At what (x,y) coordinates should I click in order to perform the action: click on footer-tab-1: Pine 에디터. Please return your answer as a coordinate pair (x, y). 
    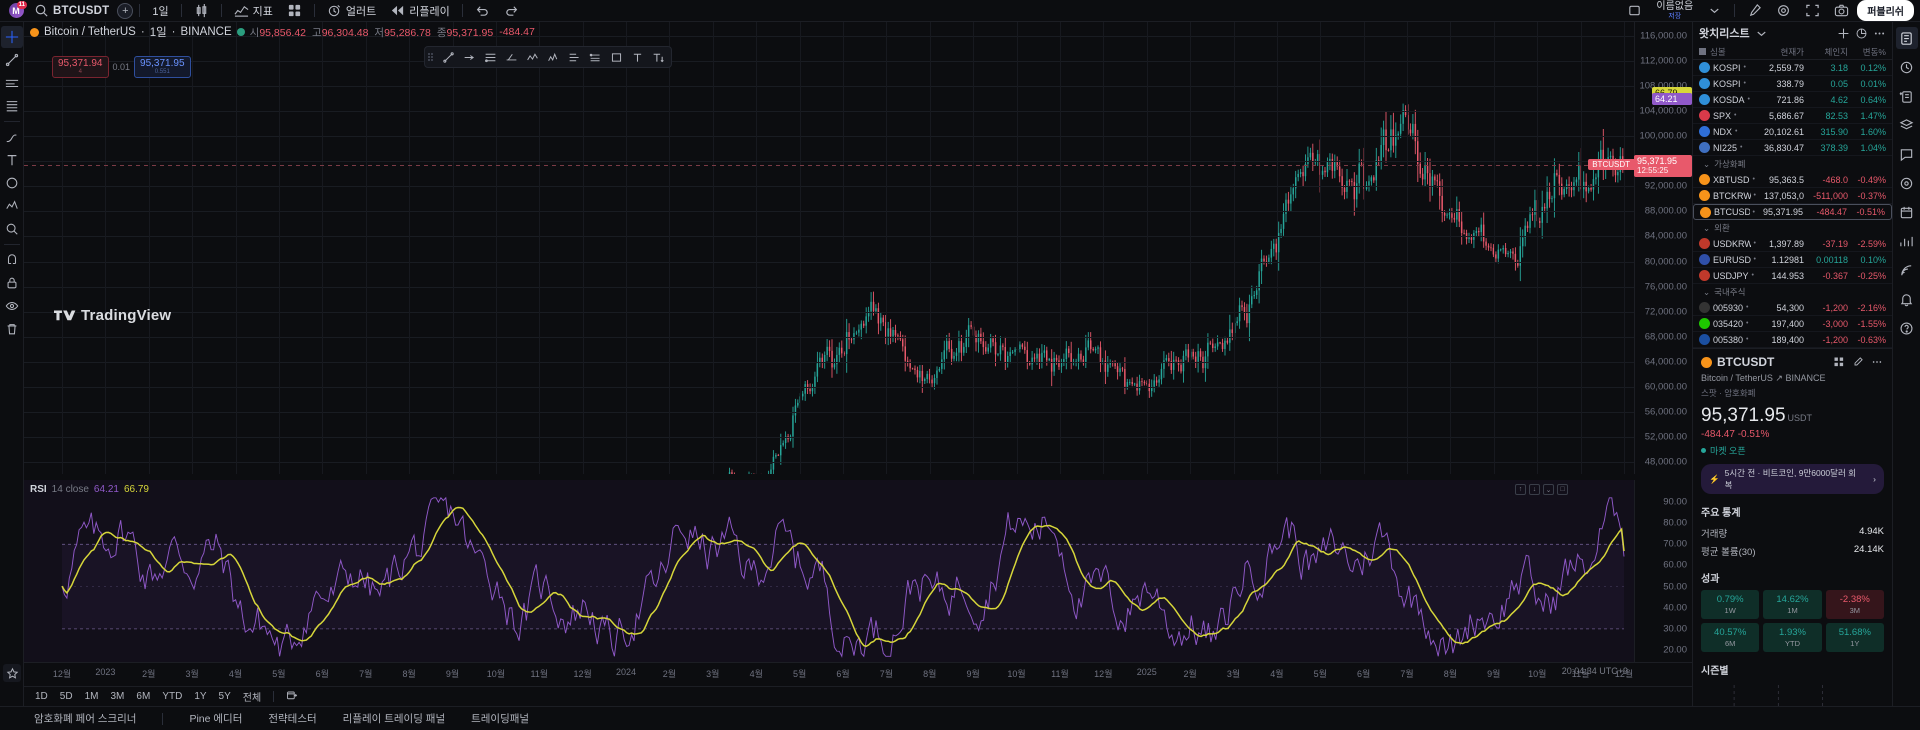
    Looking at the image, I should click on (216, 719).